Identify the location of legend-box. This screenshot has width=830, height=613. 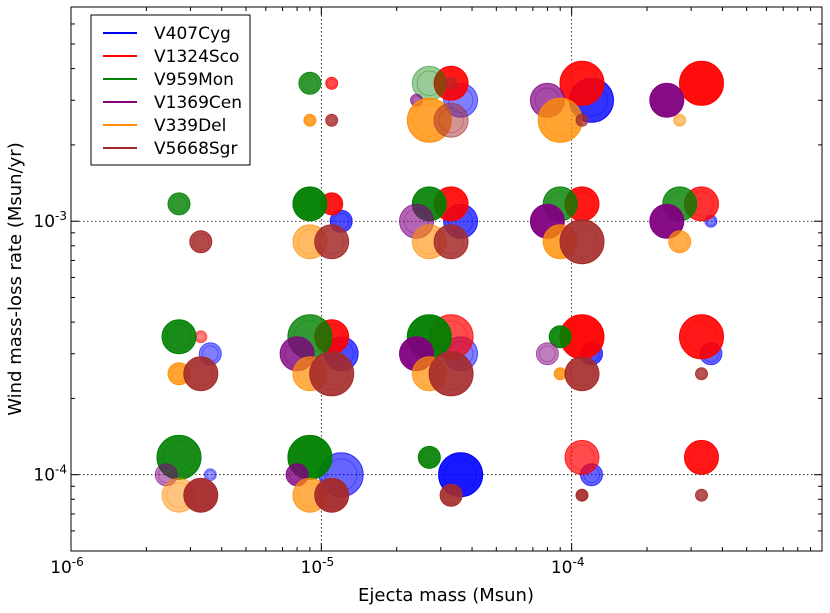
(170, 90).